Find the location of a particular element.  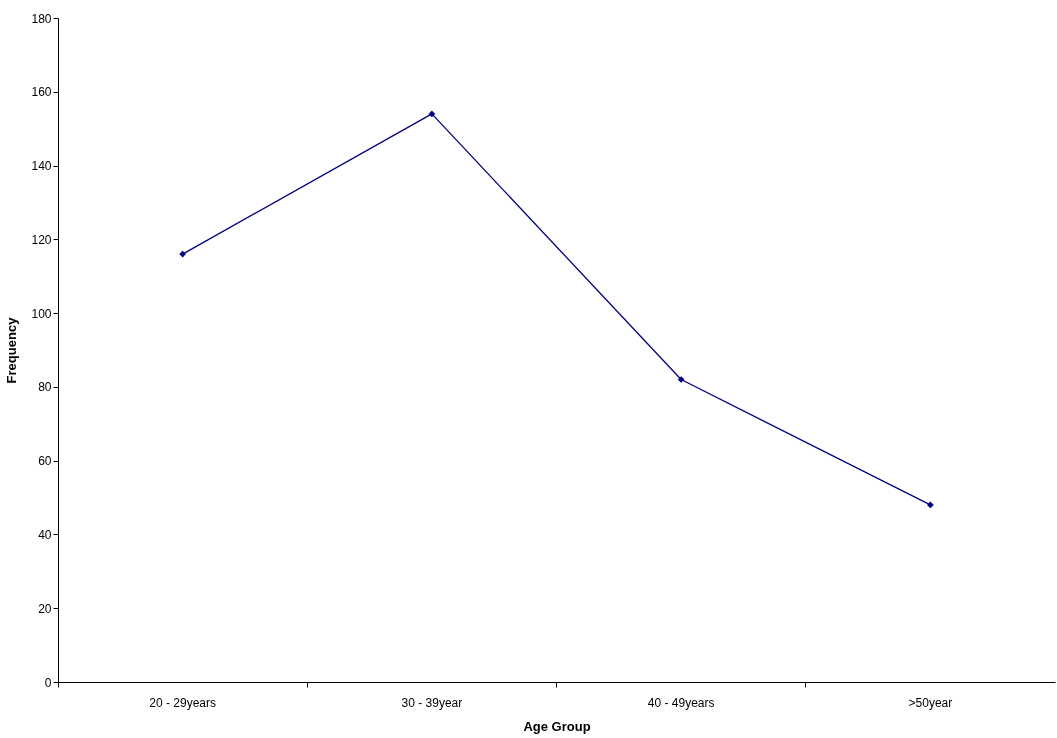

y-tick-label: 40 is located at coordinates (45, 534).